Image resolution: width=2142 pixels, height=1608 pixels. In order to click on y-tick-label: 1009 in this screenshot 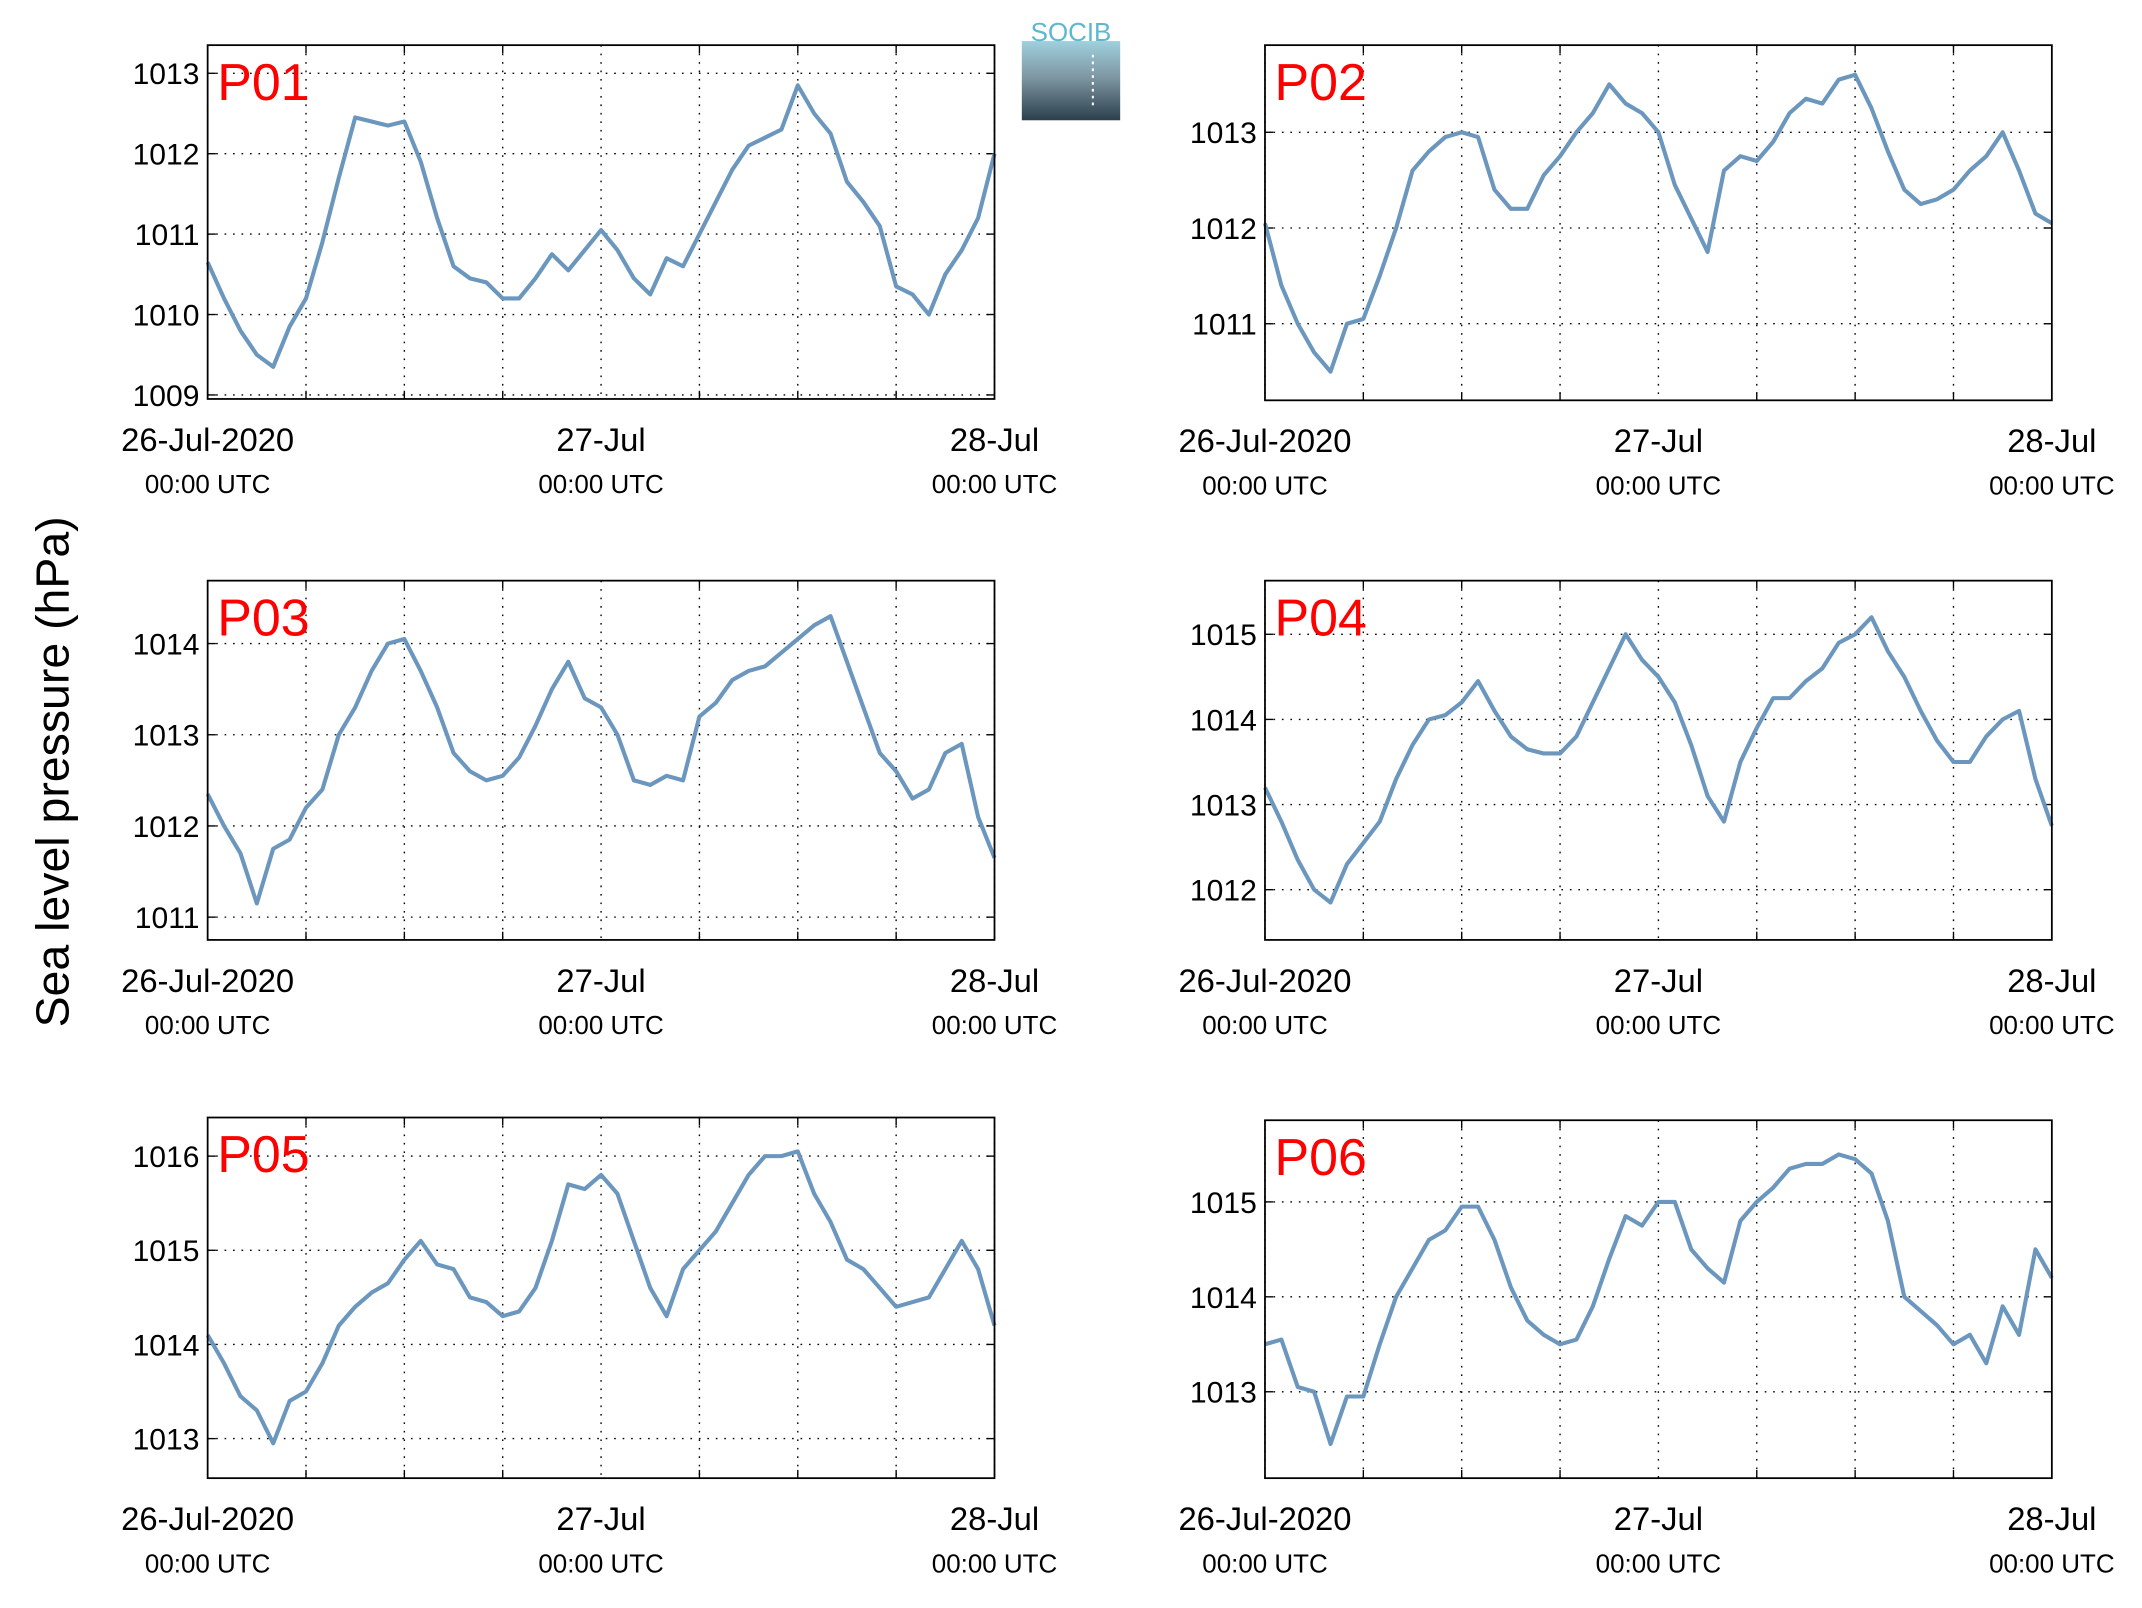, I will do `click(166, 396)`.